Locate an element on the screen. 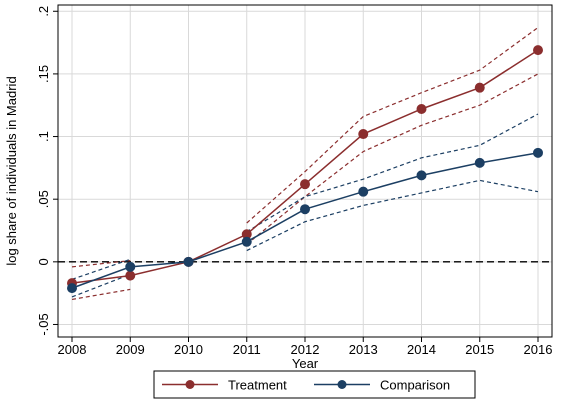  x-axis: 2008 2009 2010 2011 2012 2013 2014 2015 2016 is located at coordinates (305, 347).